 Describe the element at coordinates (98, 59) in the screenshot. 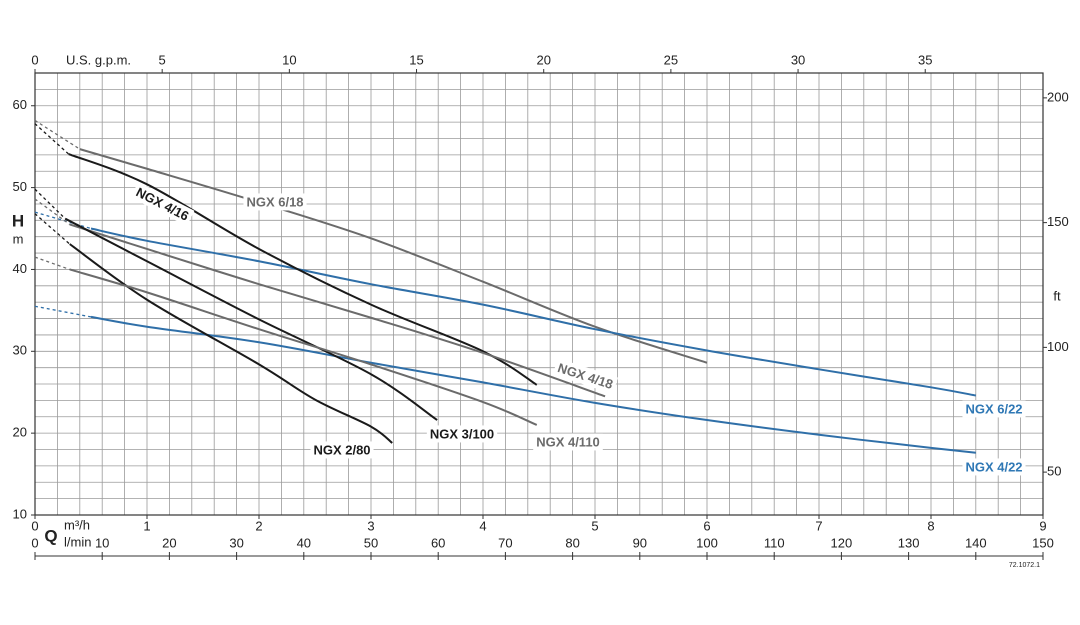

I see `top-axis-unit: U.S. g.p.m.` at that location.